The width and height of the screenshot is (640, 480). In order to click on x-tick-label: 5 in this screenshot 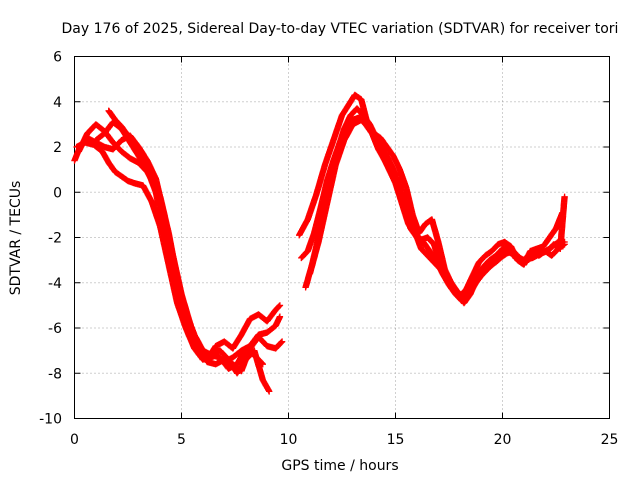, I will do `click(181, 440)`.